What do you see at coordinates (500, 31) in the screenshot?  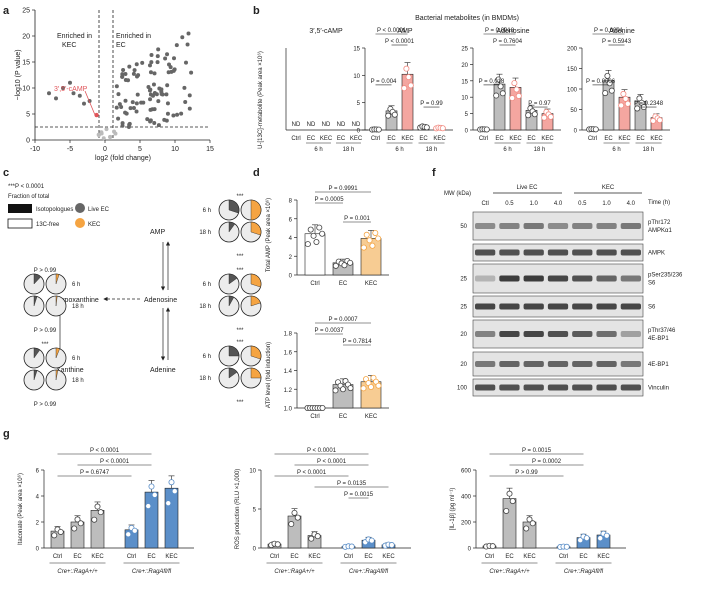 I see `p-value: P = 0.0018` at bounding box center [500, 31].